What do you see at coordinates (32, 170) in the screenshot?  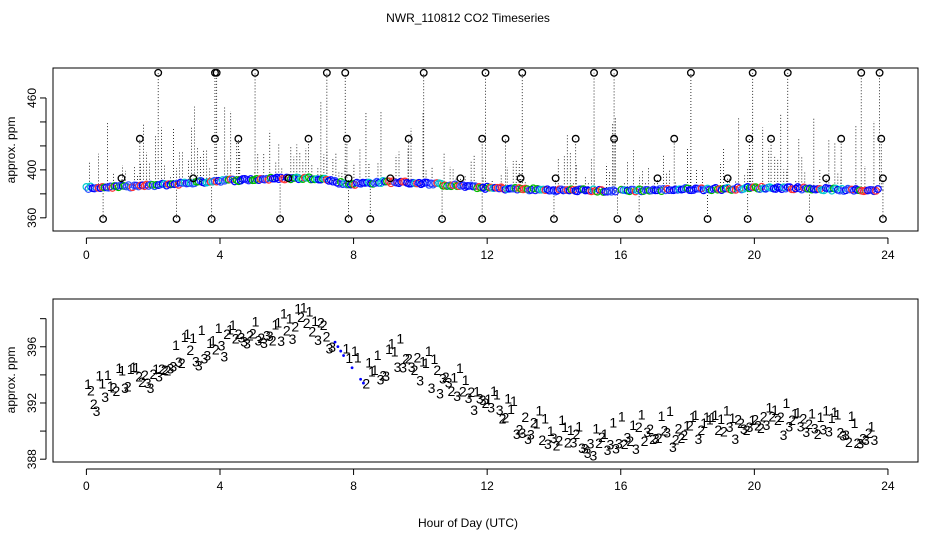 I see `y-tick-label: 400` at bounding box center [32, 170].